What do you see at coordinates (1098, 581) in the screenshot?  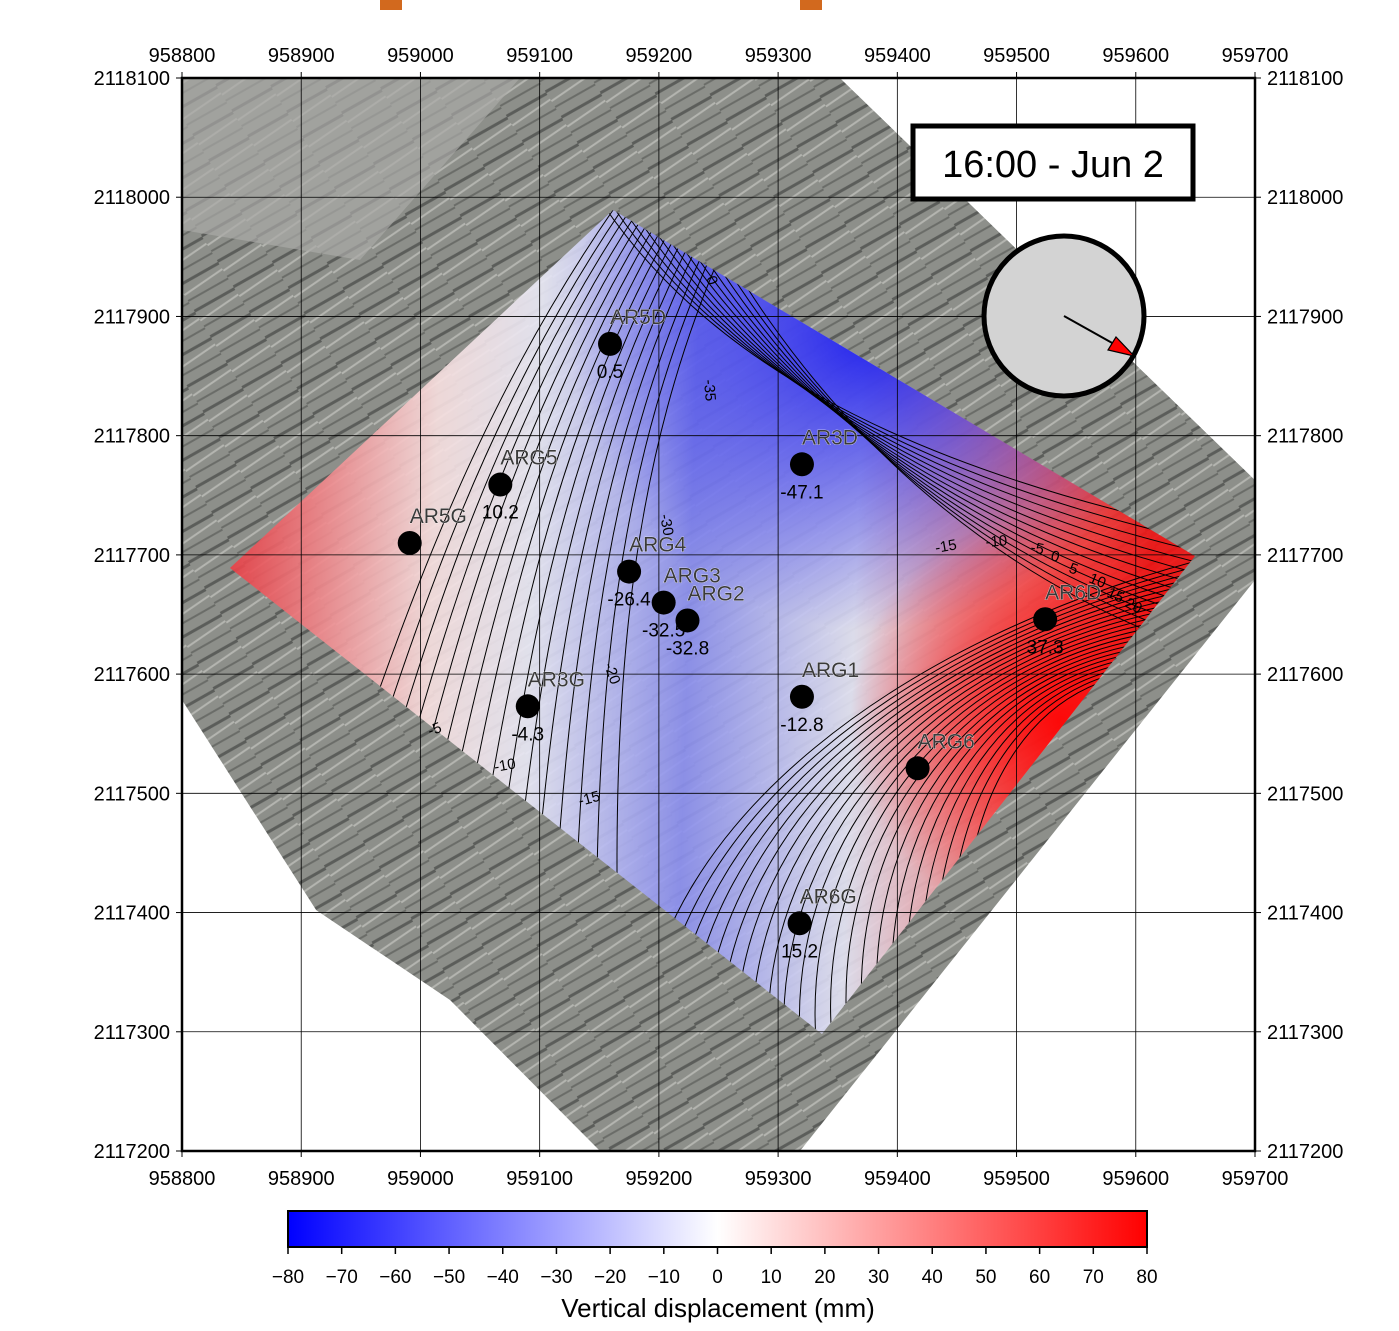 I see `contour-label: 10` at bounding box center [1098, 581].